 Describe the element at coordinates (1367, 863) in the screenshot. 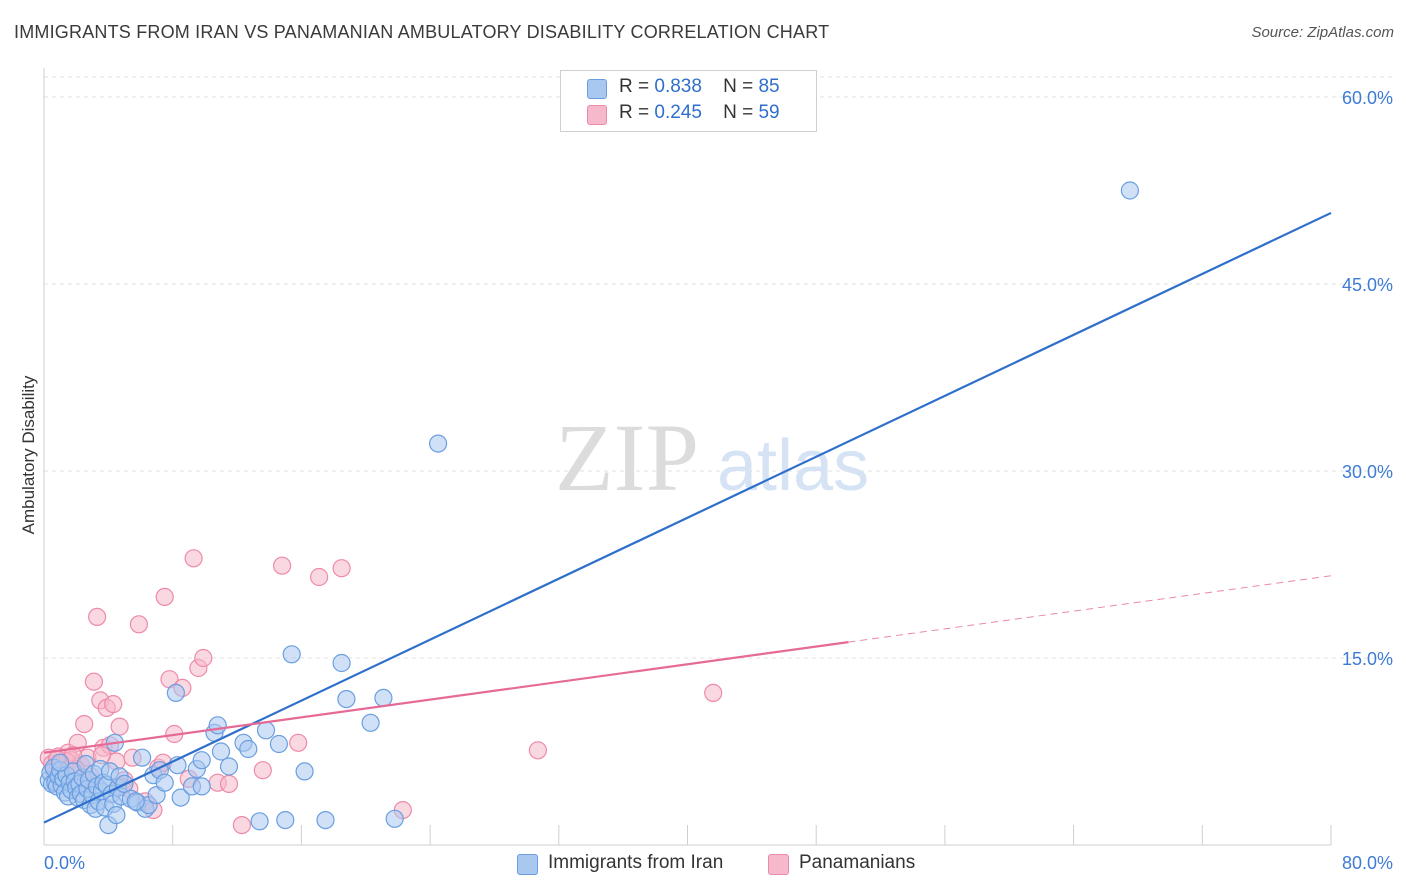

I see `x-tick-label-max: 80.0%` at that location.